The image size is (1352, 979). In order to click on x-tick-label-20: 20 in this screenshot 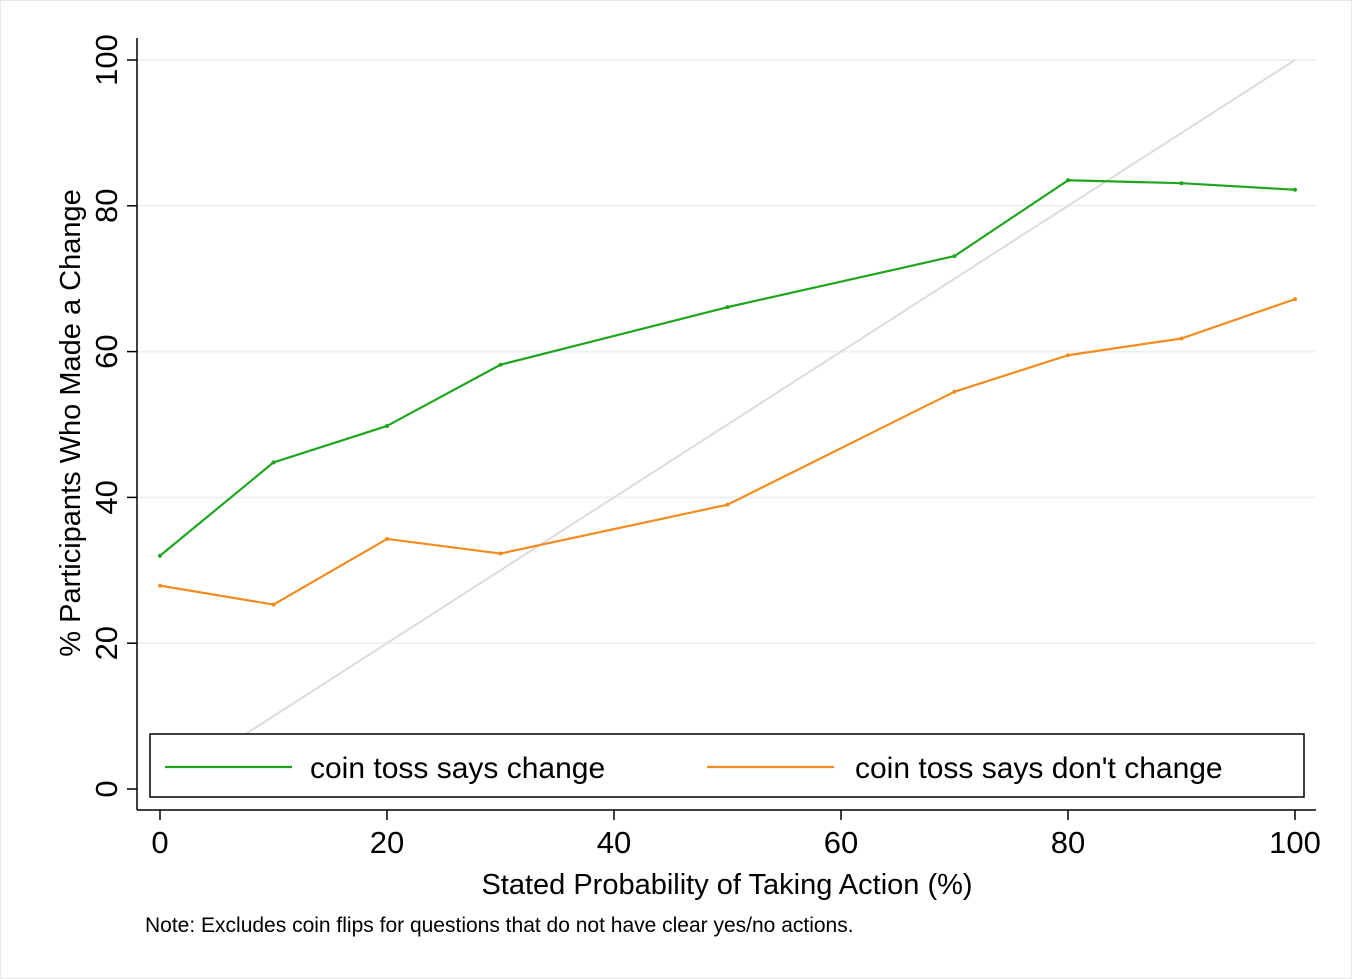, I will do `click(387, 842)`.